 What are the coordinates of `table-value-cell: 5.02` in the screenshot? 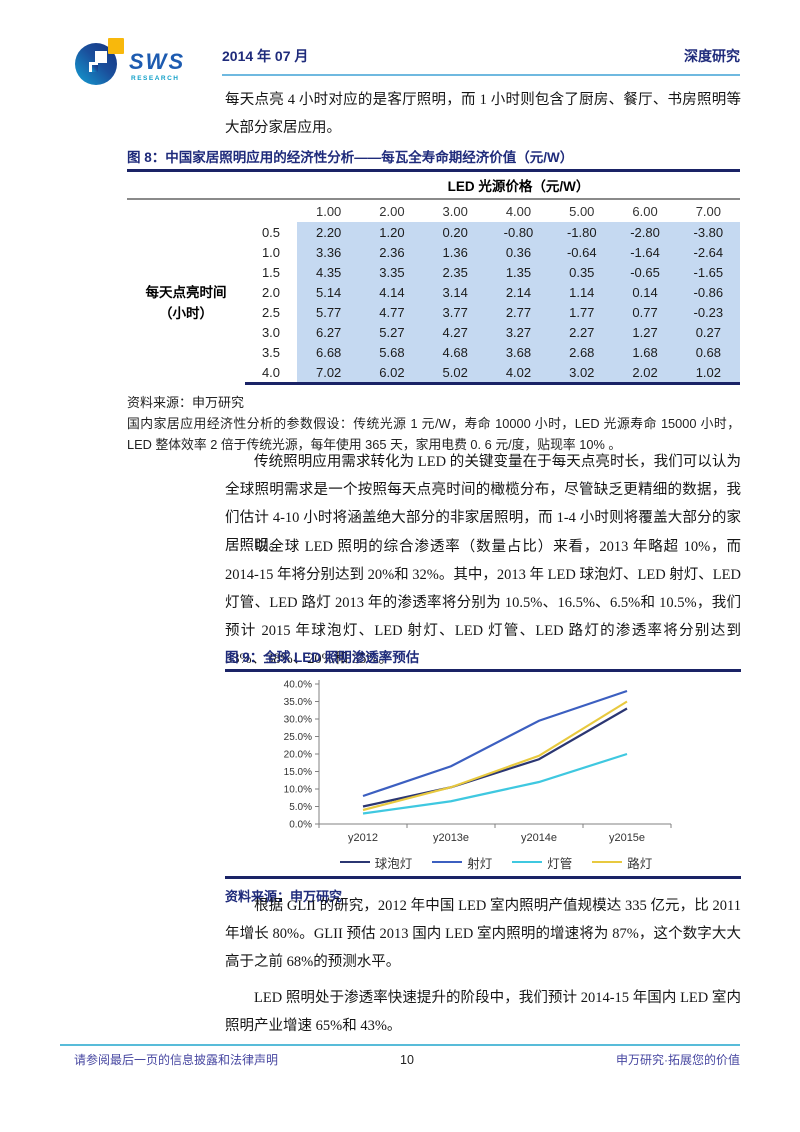 It's located at (455, 373).